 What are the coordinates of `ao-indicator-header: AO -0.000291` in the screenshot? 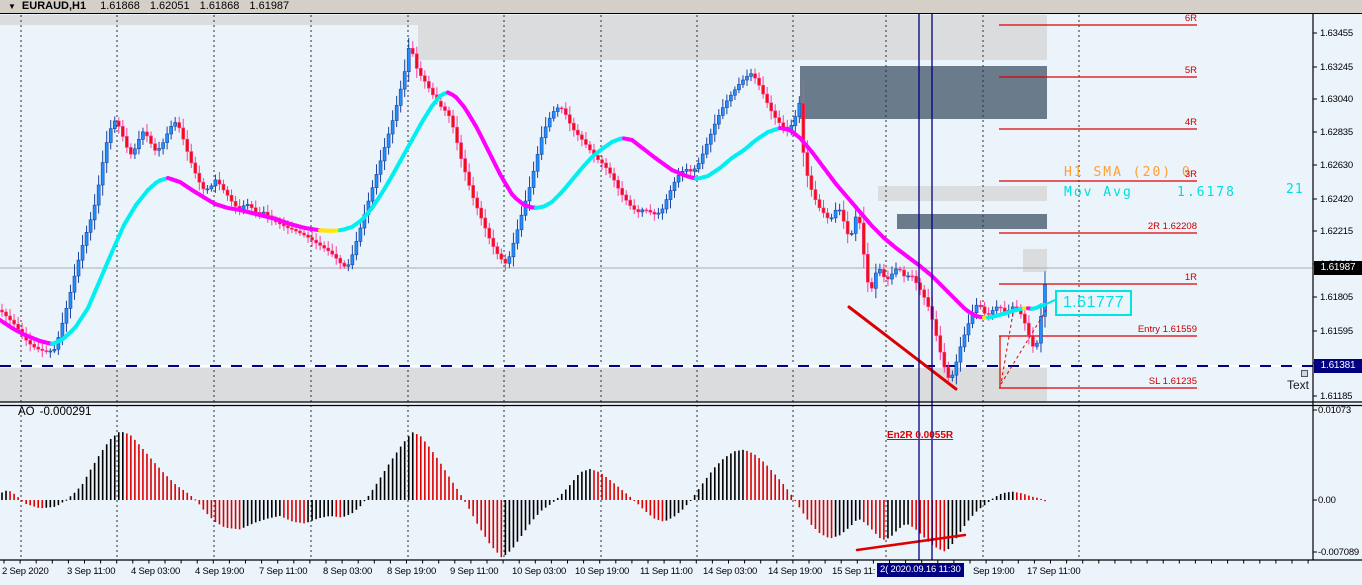 It's located at (54, 412).